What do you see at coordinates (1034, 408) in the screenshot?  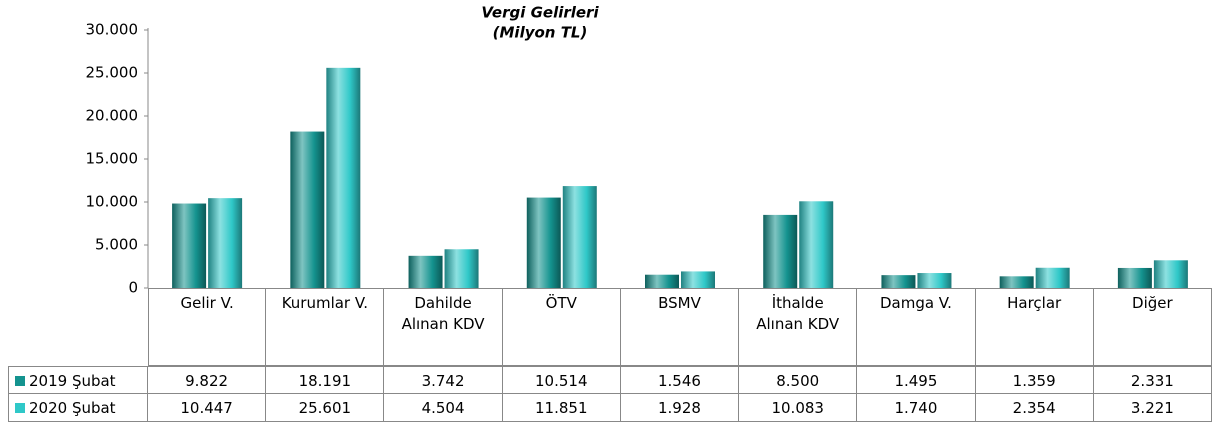 I see `value-cell: 2.354` at bounding box center [1034, 408].